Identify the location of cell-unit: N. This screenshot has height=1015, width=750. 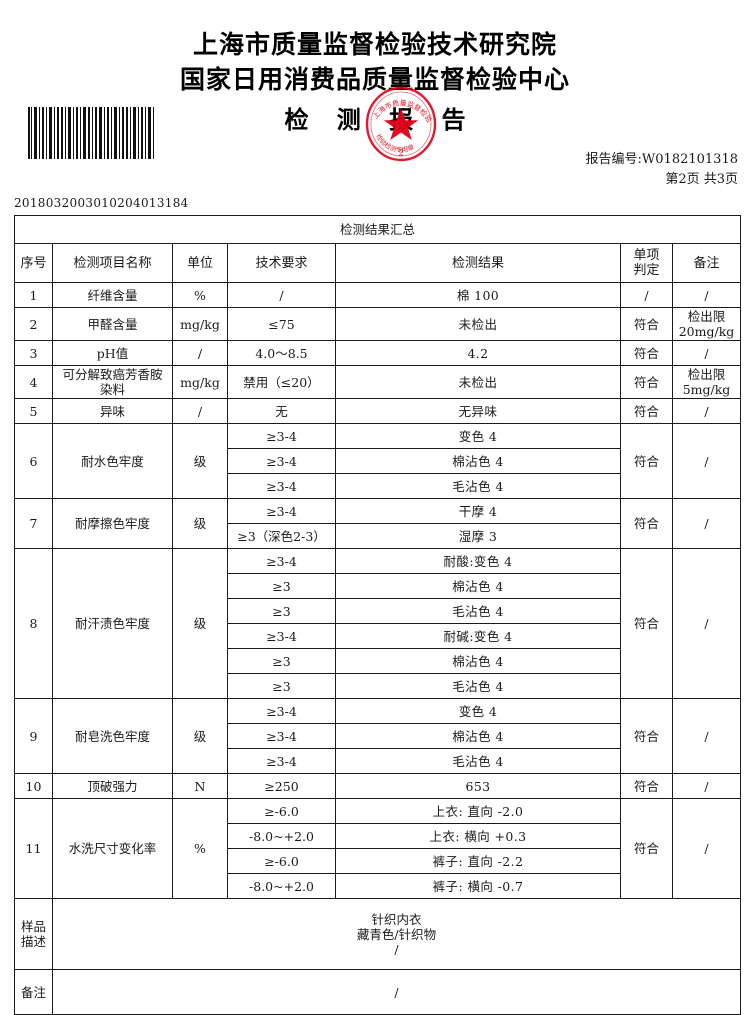
(200, 786).